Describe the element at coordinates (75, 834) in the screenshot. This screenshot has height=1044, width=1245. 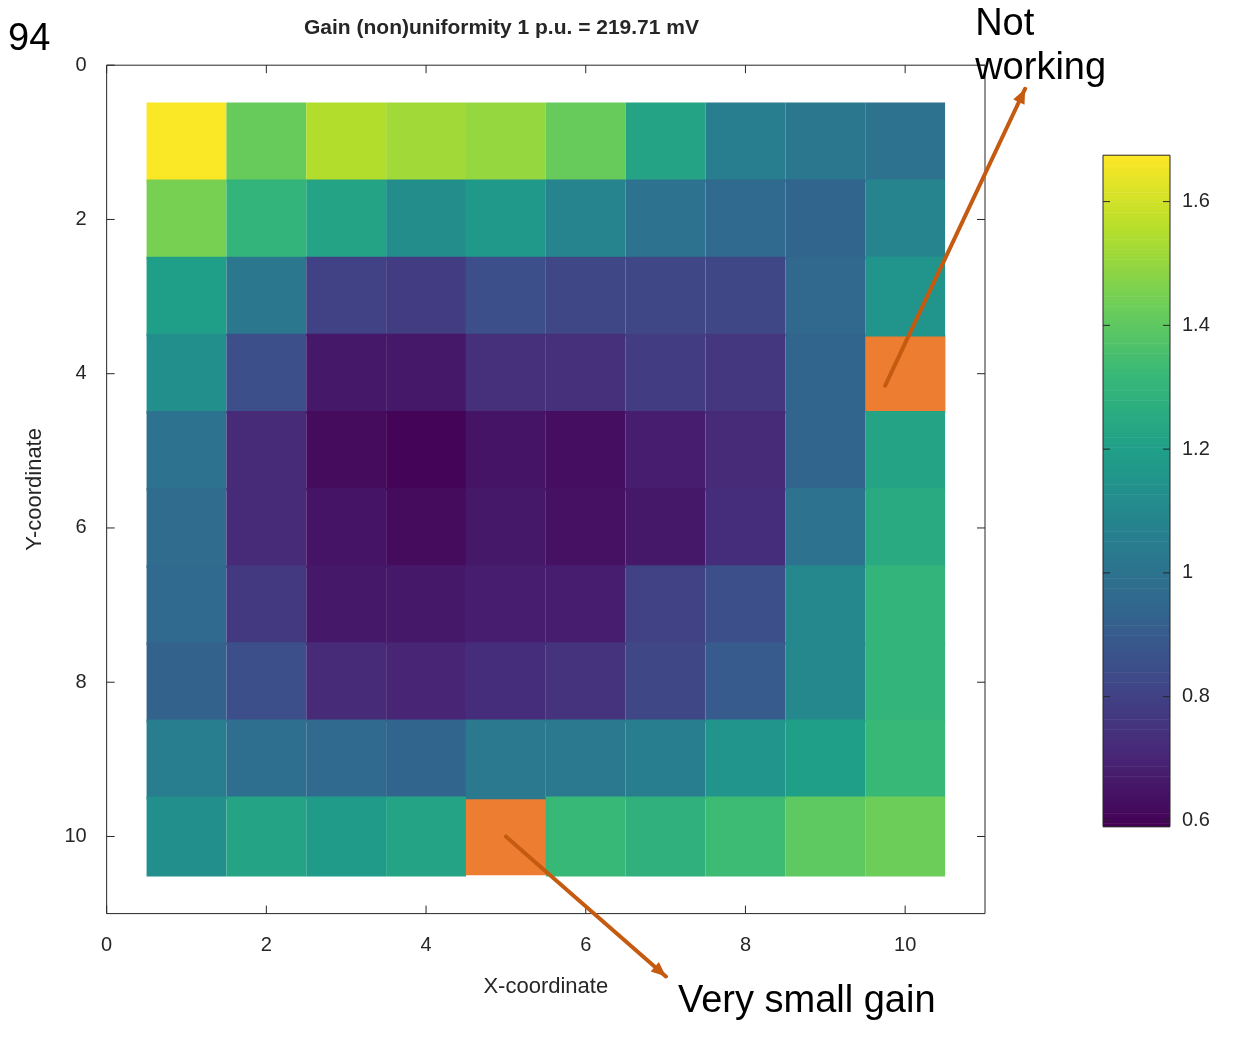
I see `y-tick-label: 10` at that location.